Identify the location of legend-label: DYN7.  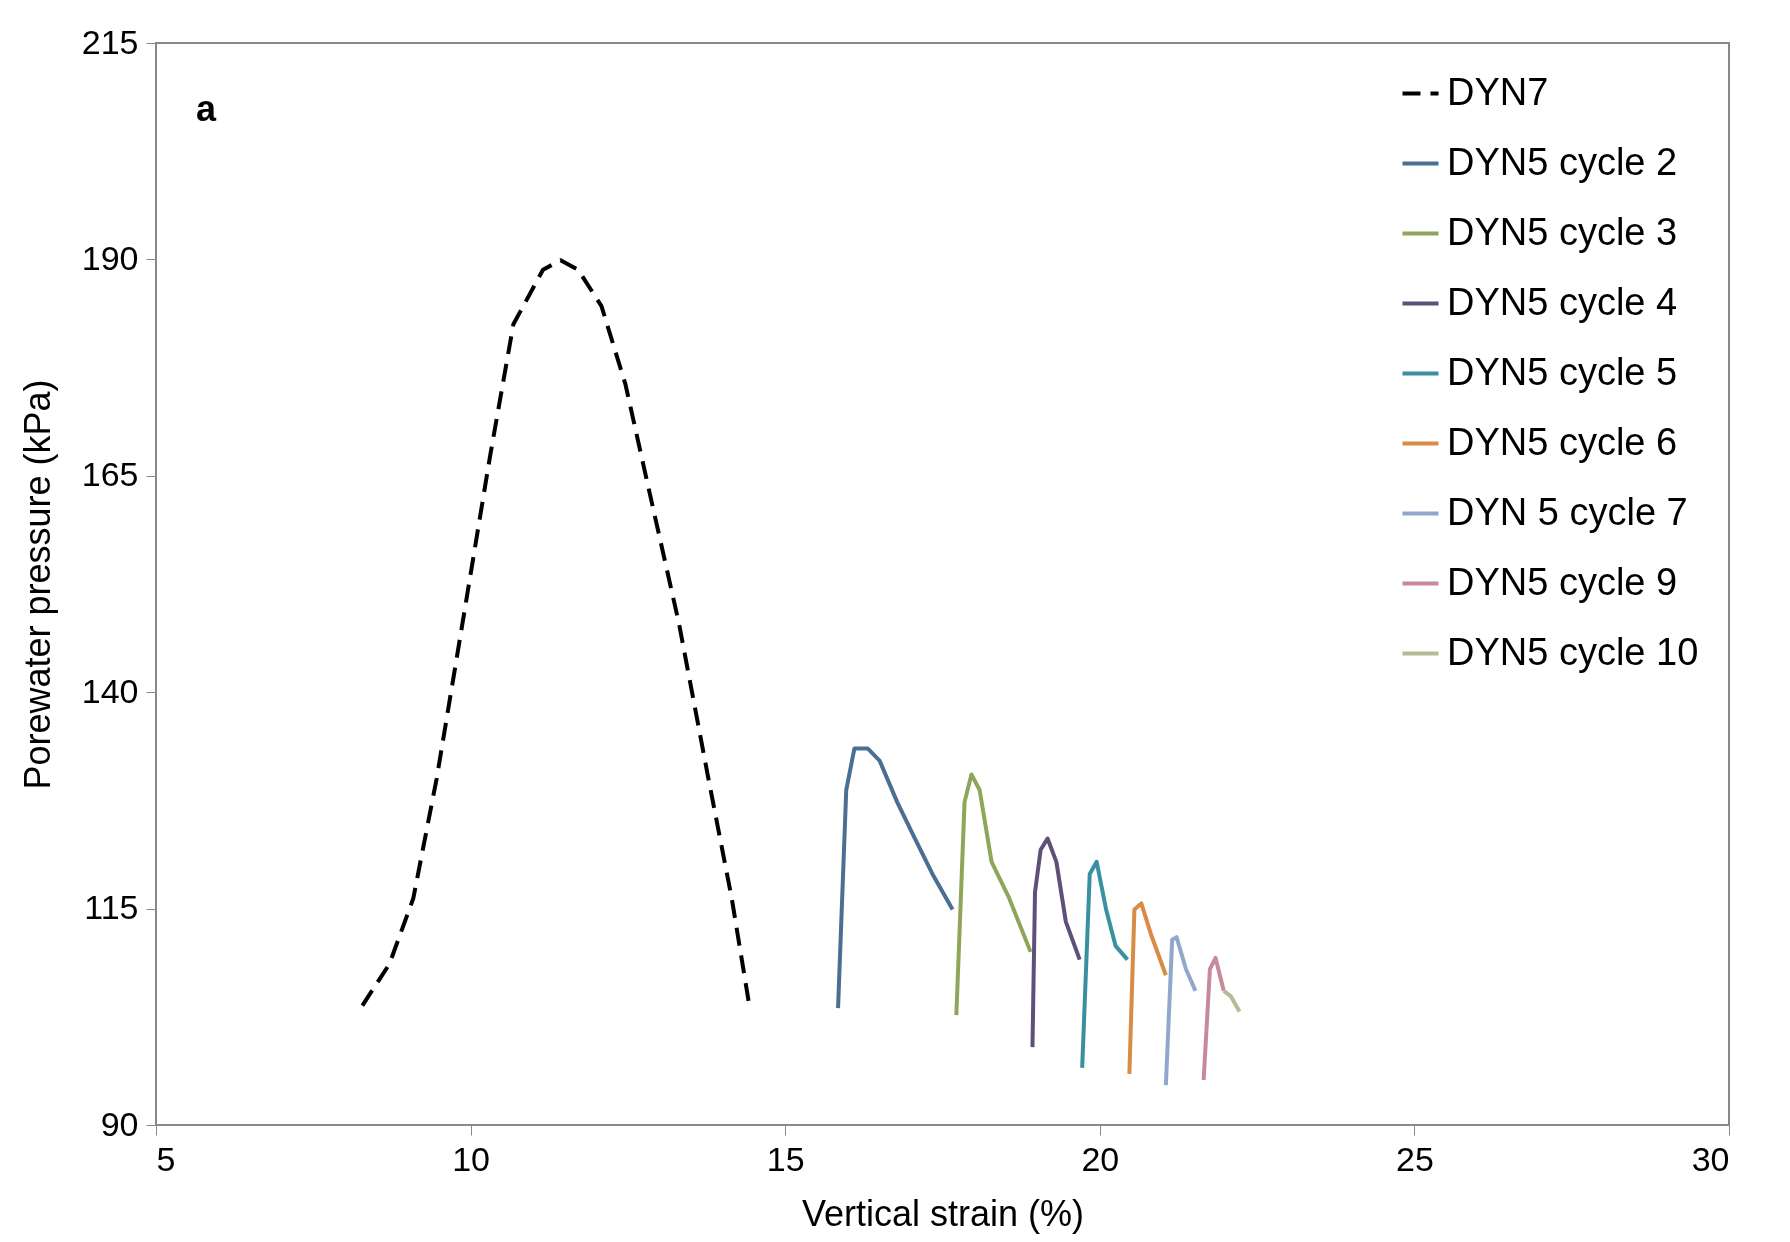
(1498, 91).